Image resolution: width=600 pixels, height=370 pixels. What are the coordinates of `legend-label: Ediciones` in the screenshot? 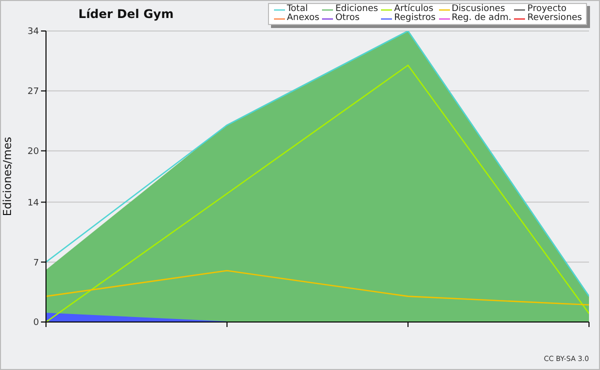 It's located at (356, 9).